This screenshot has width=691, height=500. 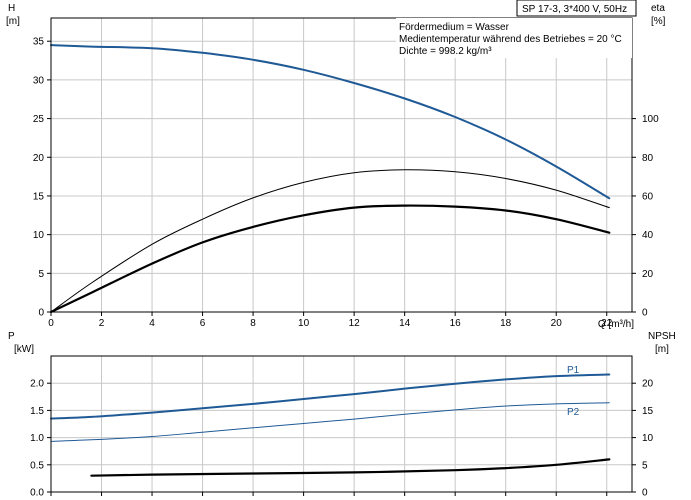 I want to click on x-tick-label: 12, so click(x=355, y=323).